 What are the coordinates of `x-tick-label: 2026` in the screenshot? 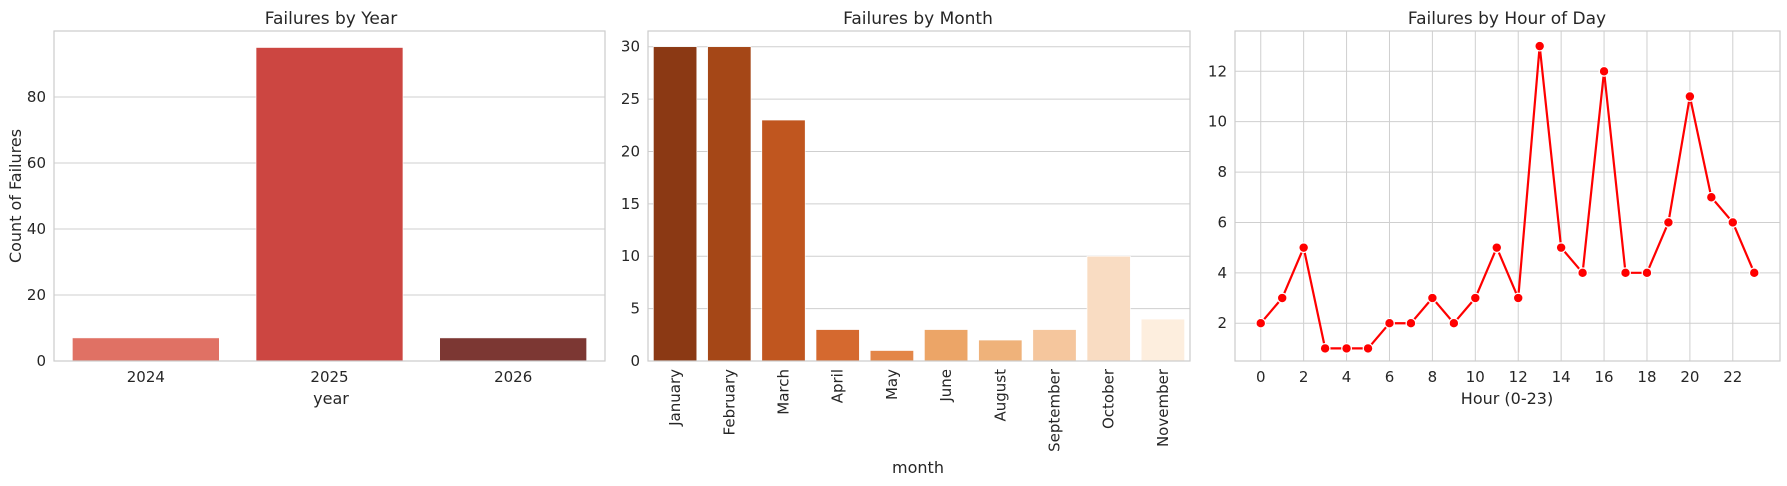 It's located at (513, 377).